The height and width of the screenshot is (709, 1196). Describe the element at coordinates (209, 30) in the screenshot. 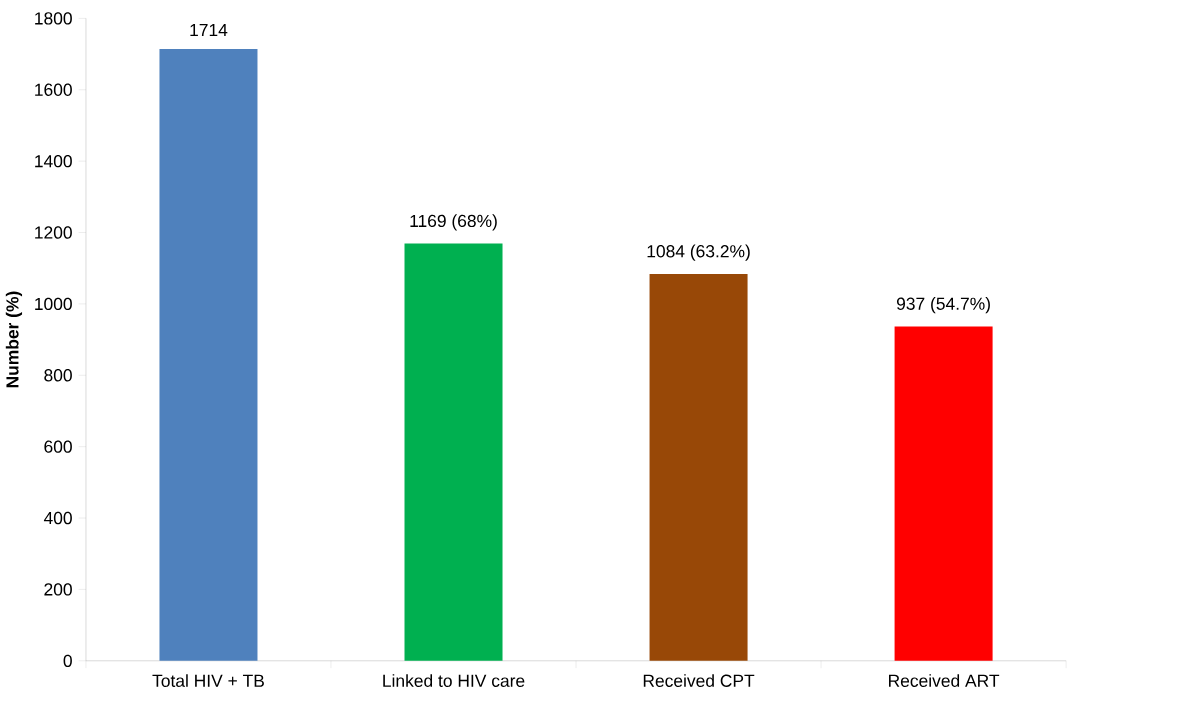

I see `data-label: 1714` at that location.